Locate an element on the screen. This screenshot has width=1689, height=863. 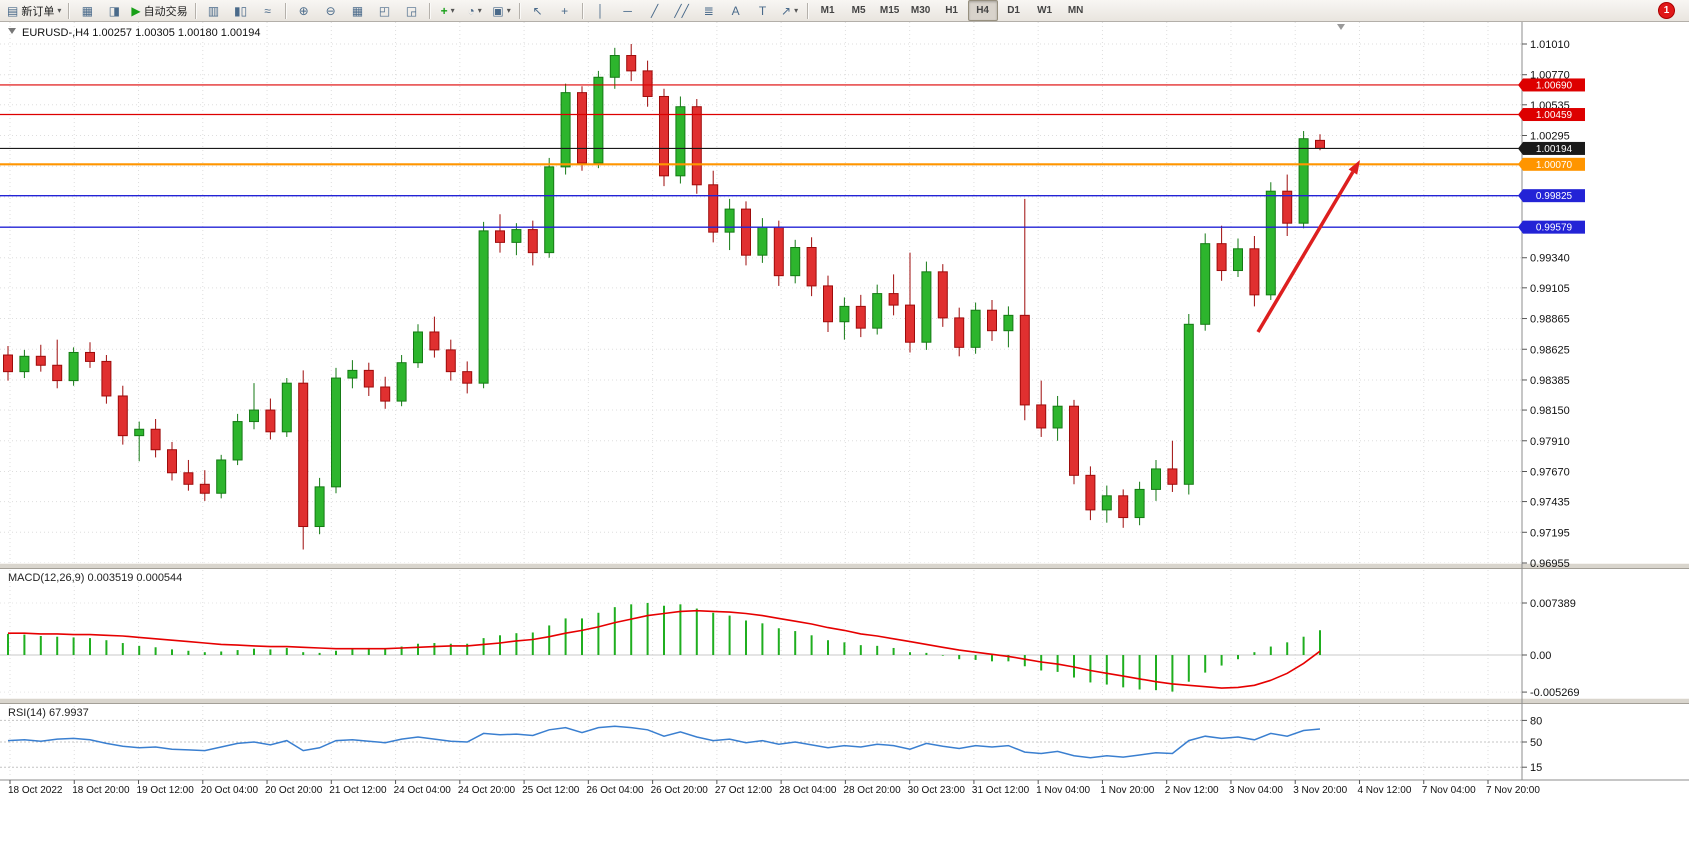
templates-button: ▣ ▾ is located at coordinates (502, 10).